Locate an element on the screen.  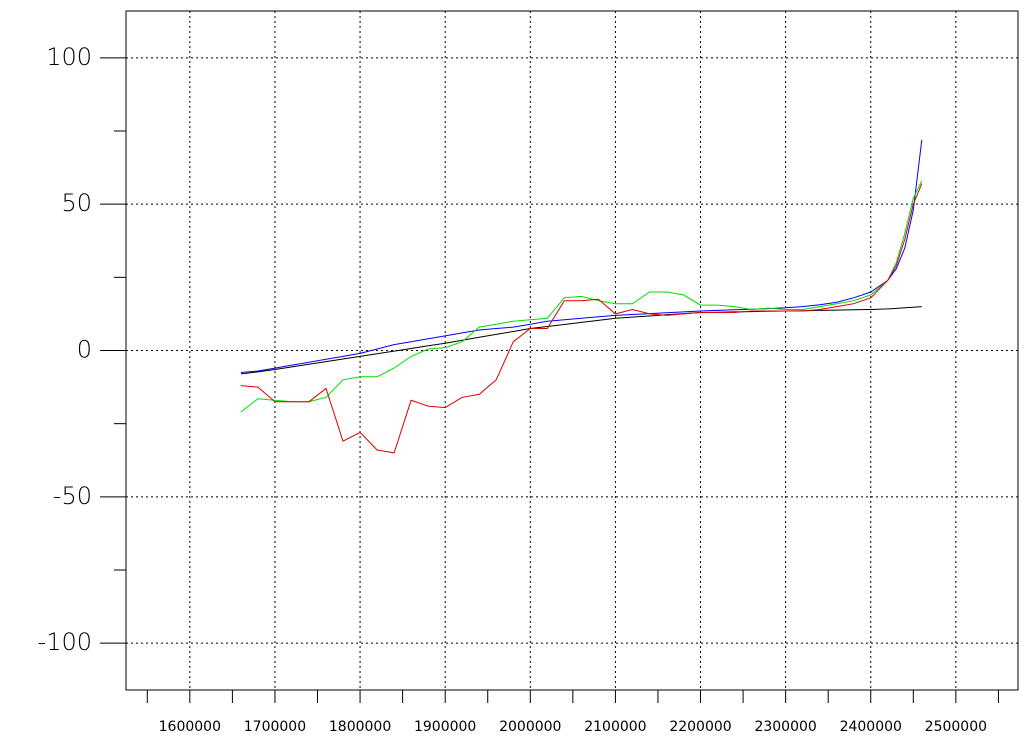
y-tick-label: 100 is located at coordinates (69, 57).